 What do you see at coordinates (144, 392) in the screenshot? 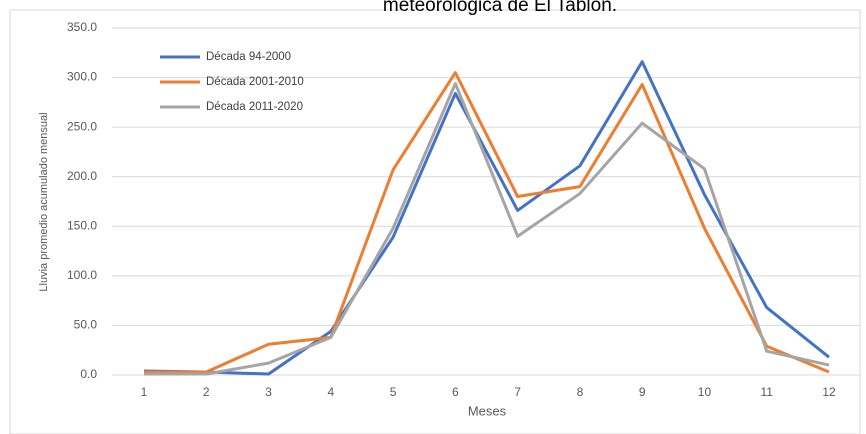
I see `x-tick-label: 1` at bounding box center [144, 392].